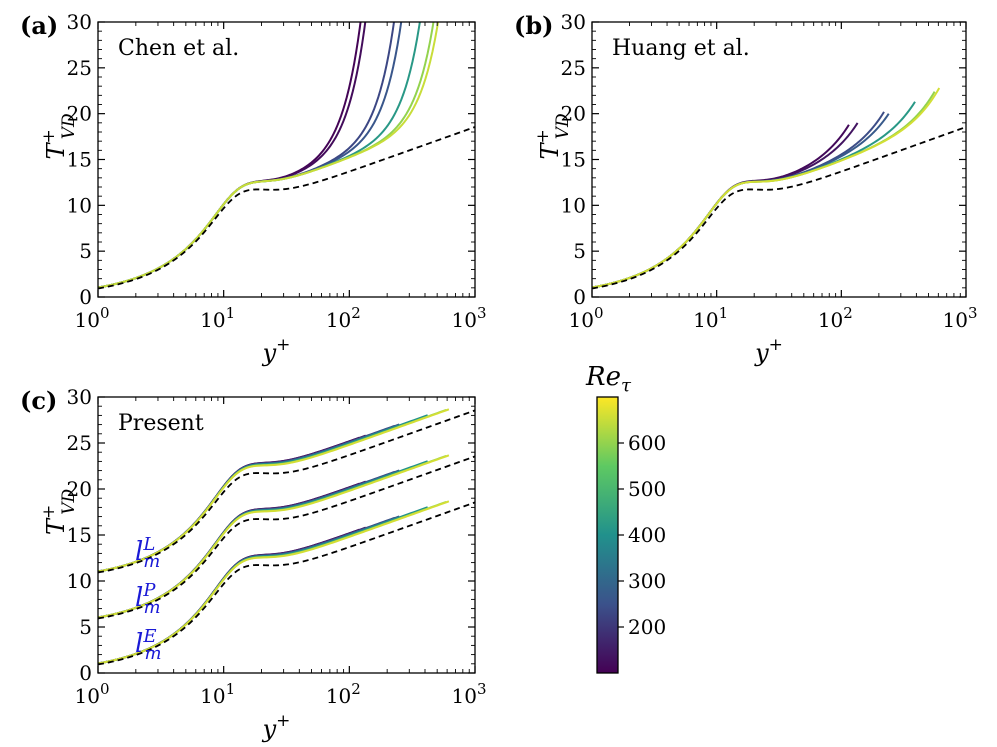 The height and width of the screenshot is (747, 997). What do you see at coordinates (178, 48) in the screenshot?
I see `panel-annotation: Chen et al.` at bounding box center [178, 48].